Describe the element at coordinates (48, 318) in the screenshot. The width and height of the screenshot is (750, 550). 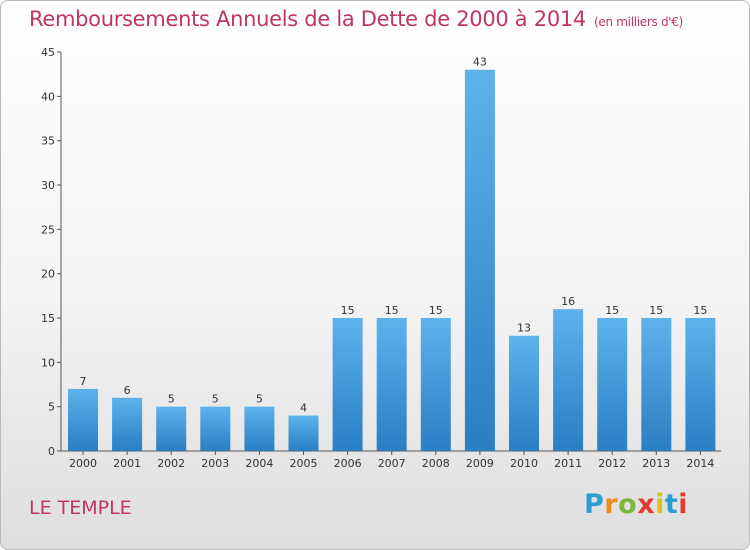
I see `y-tick-label: 15` at that location.